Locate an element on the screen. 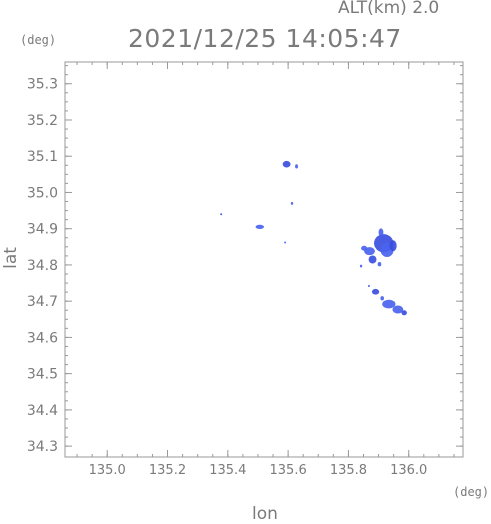 The height and width of the screenshot is (524, 491). y-tick-label: 34.7 is located at coordinates (42, 302).